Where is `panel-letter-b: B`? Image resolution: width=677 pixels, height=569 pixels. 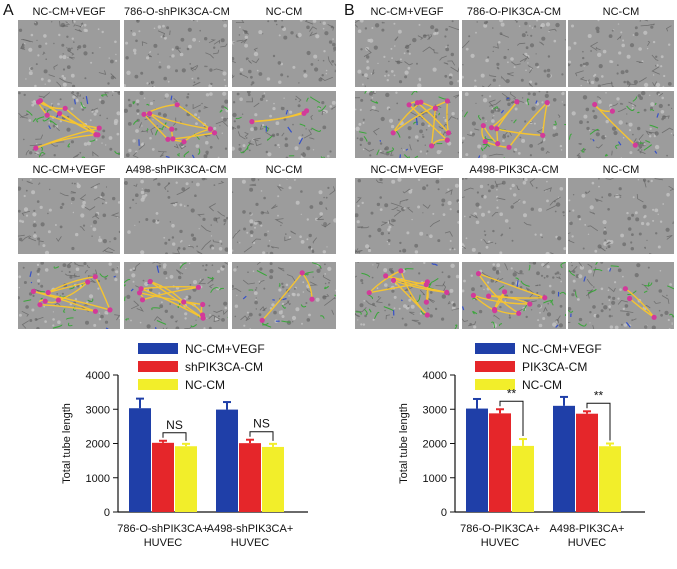
panel-letter-b: B is located at coordinates (349, 10).